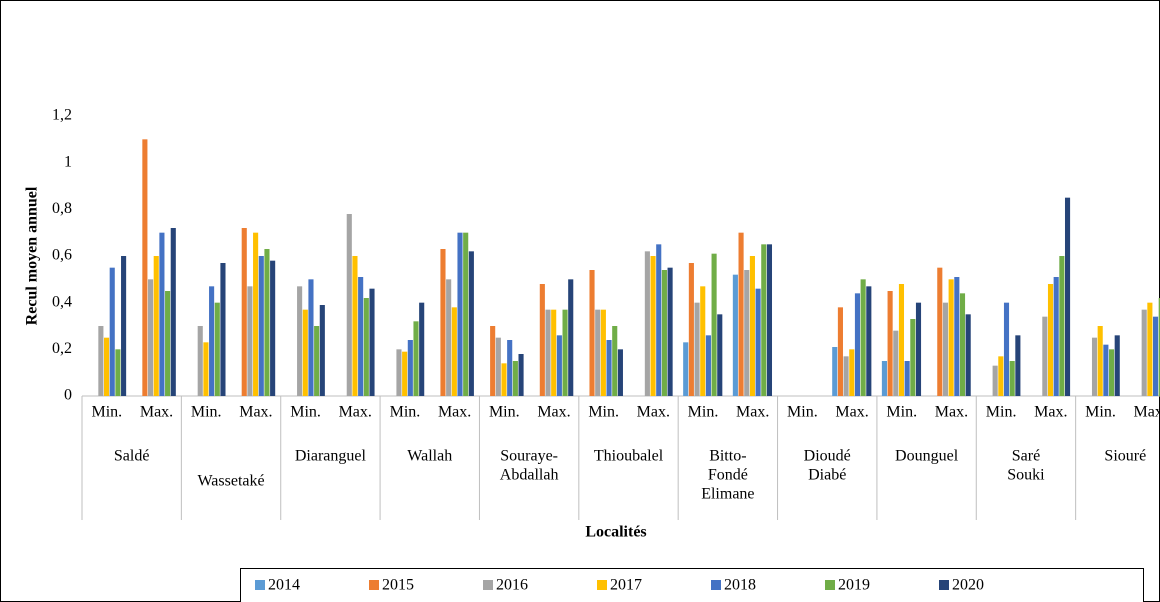  What do you see at coordinates (68, 161) in the screenshot?
I see `y-tick-label: 1` at bounding box center [68, 161].